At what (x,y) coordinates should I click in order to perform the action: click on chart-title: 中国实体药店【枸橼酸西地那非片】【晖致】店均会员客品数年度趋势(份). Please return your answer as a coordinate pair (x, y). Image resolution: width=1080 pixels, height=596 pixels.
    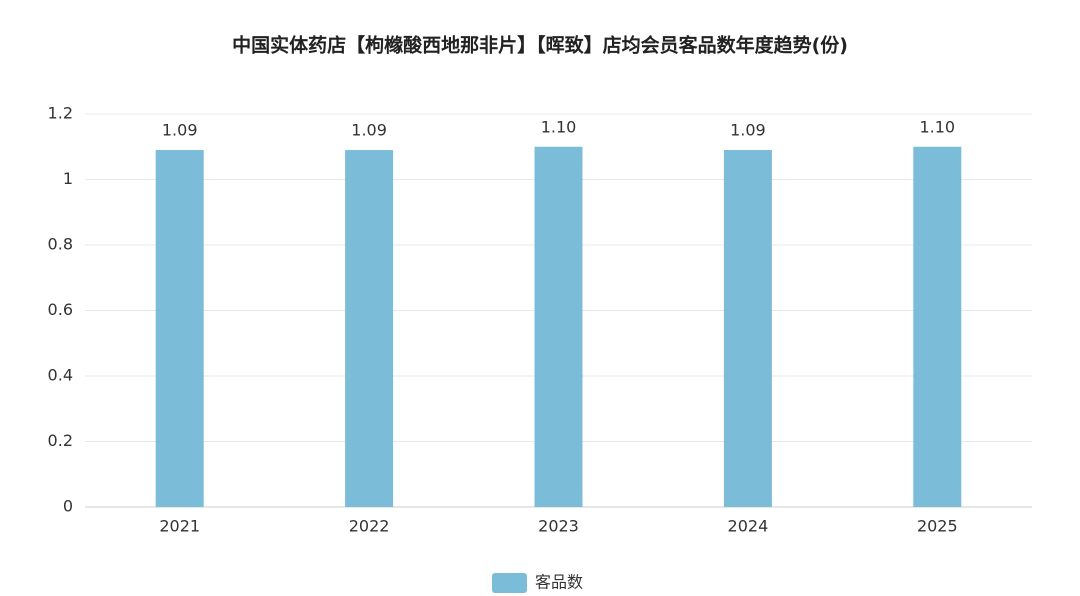
    Looking at the image, I should click on (540, 45).